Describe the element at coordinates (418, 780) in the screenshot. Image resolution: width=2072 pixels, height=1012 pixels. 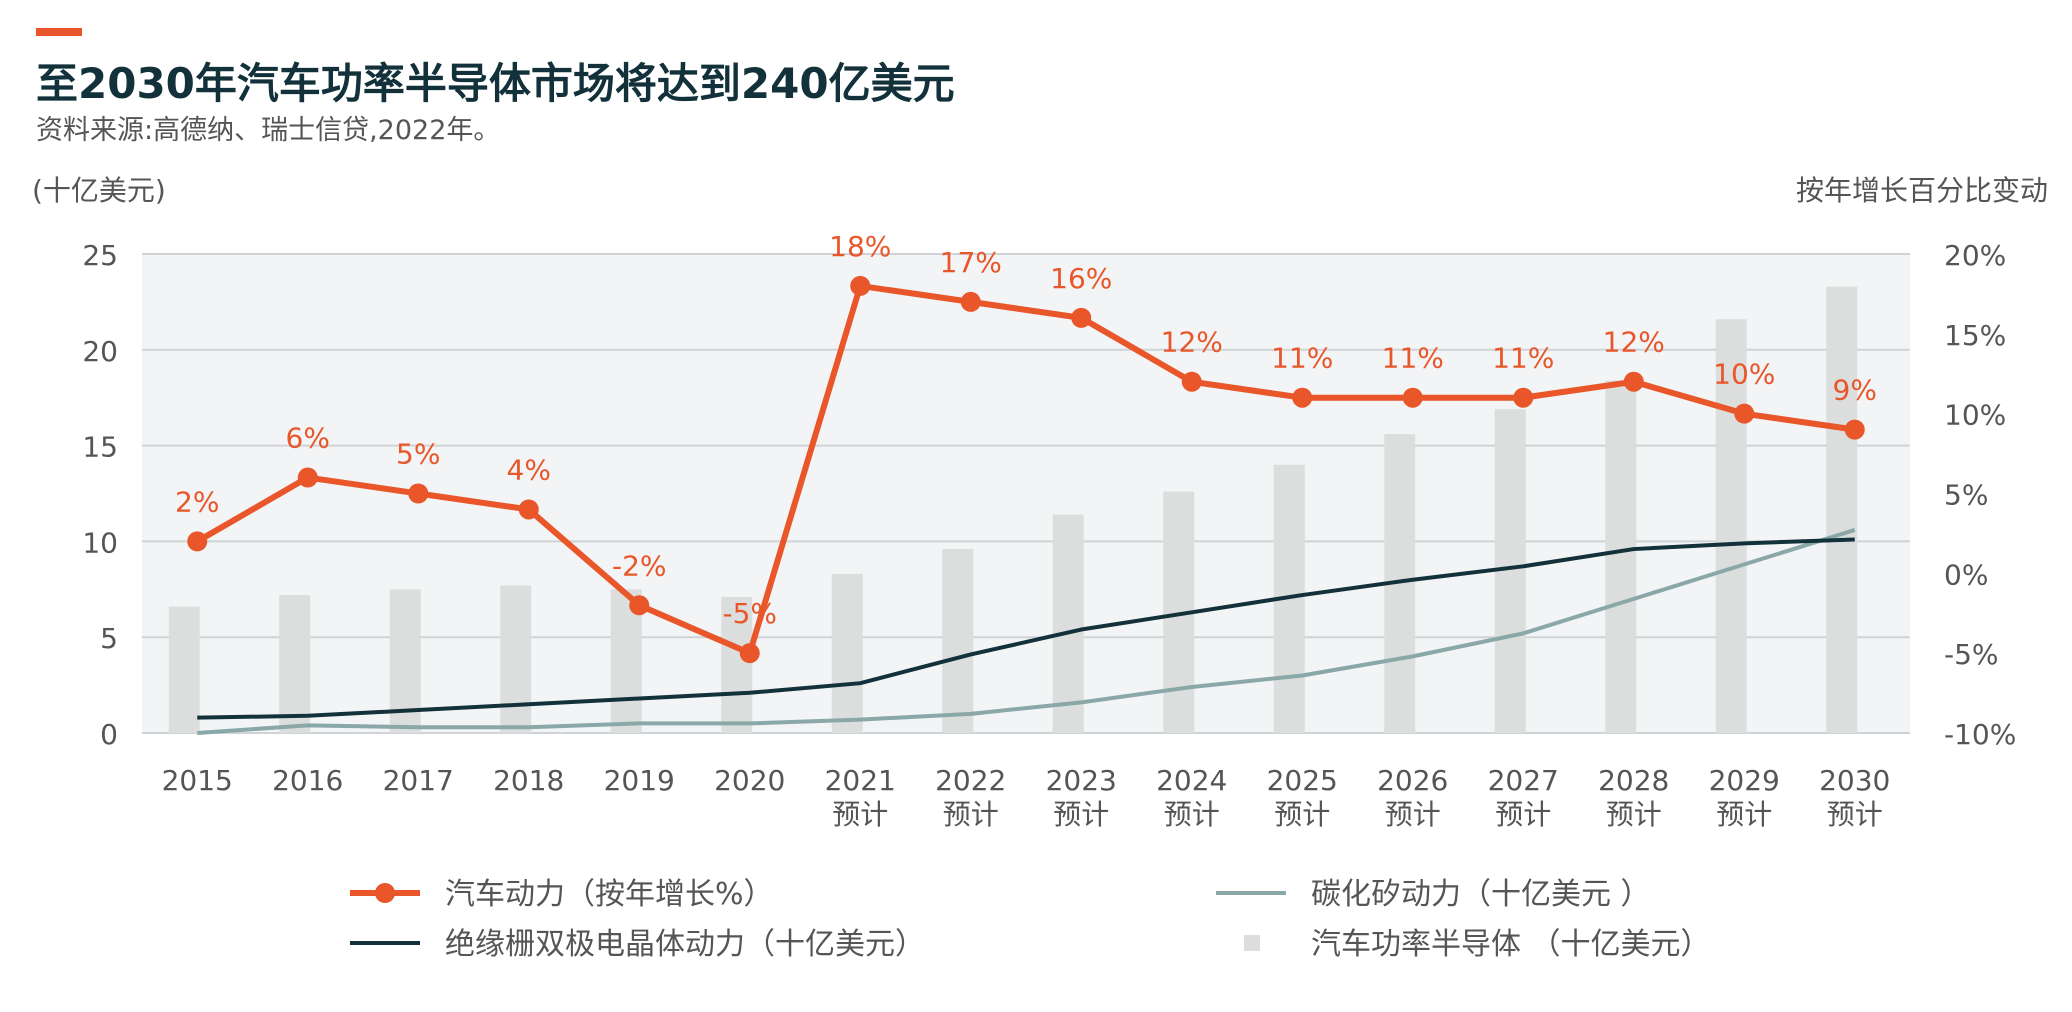
I see `x-tick-label: 2017` at that location.